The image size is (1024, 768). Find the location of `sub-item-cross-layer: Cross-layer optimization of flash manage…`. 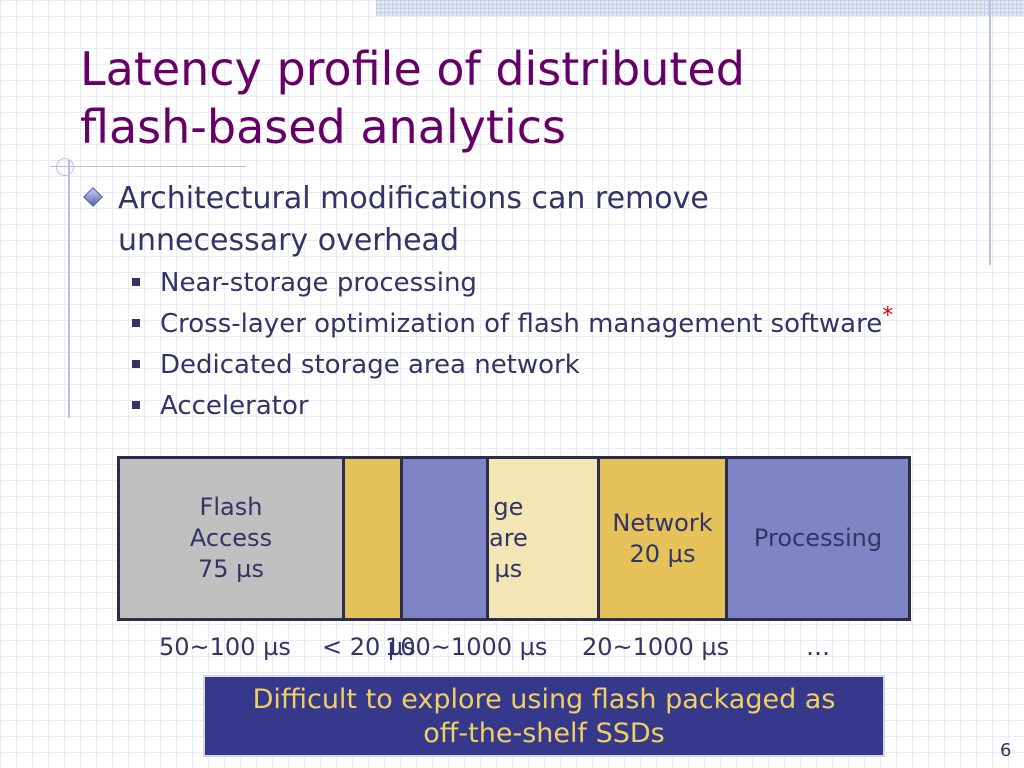

sub-item-cross-layer: Cross-layer optimization of flash manage… is located at coordinates (512, 323).